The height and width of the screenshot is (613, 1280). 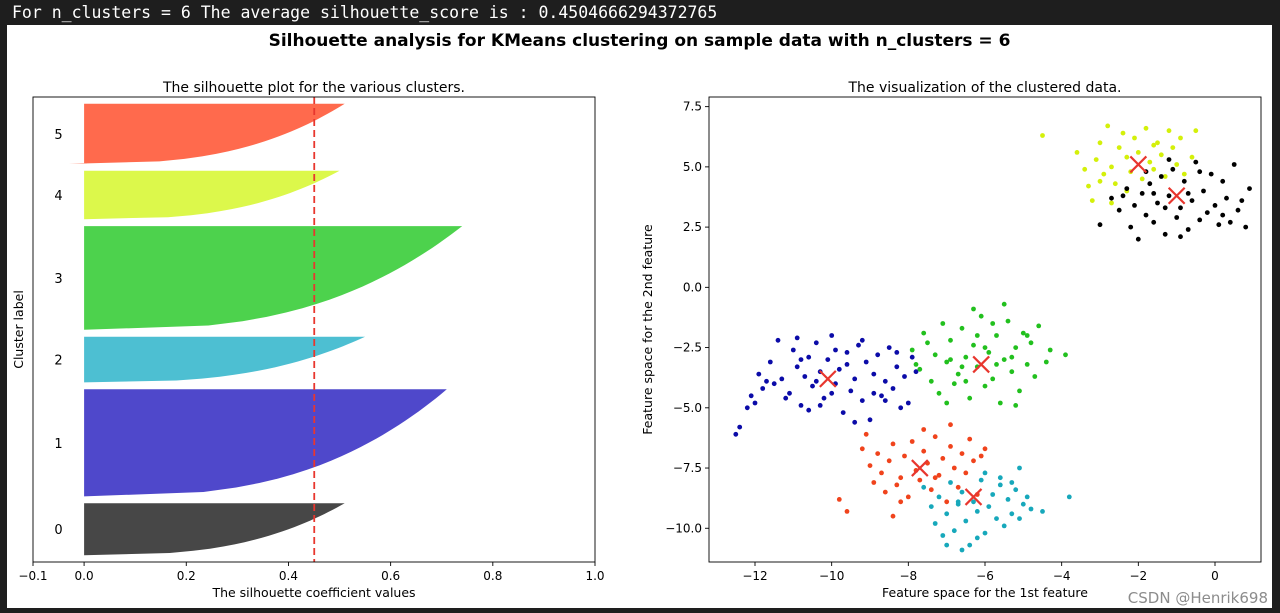 I want to click on scatter-xtick-label: −4, so click(x=1062, y=576).